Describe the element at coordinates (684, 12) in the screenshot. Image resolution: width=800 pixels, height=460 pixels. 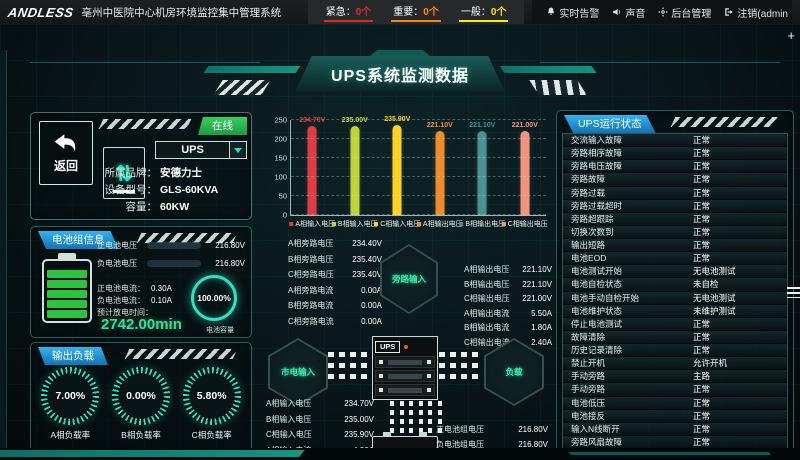
I see `admin-button: 后台管理` at that location.